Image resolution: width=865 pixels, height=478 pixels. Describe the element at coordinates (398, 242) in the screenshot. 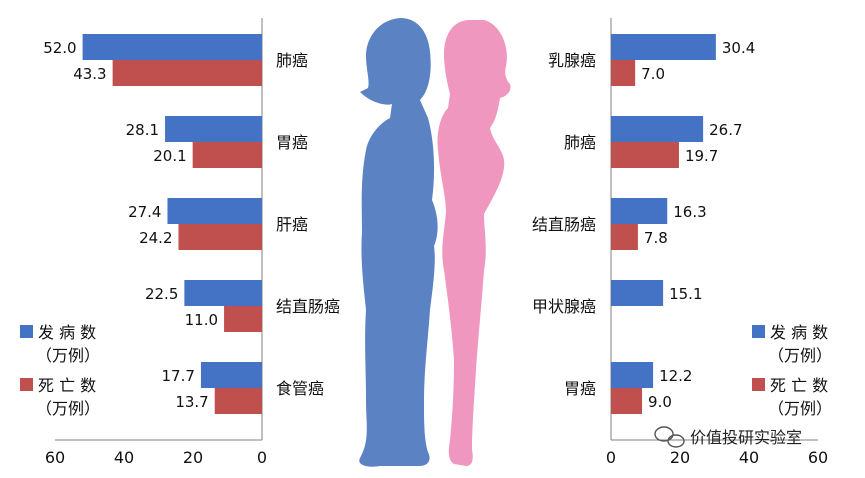

I see `male-silhouette-icon` at that location.